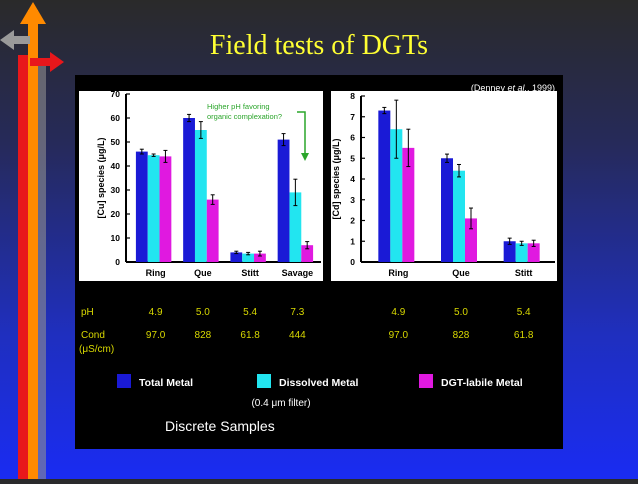 The image size is (638, 484). What do you see at coordinates (352, 179) in the screenshot?
I see `y-tick-label: 4` at bounding box center [352, 179].